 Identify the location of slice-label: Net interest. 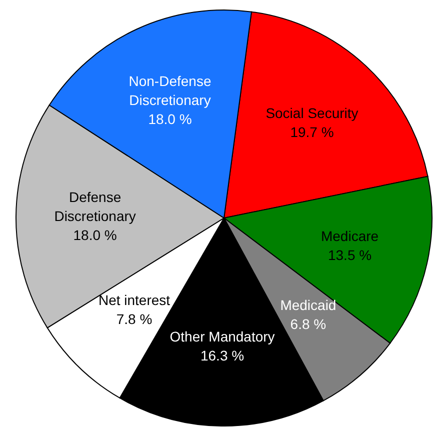
(134, 300).